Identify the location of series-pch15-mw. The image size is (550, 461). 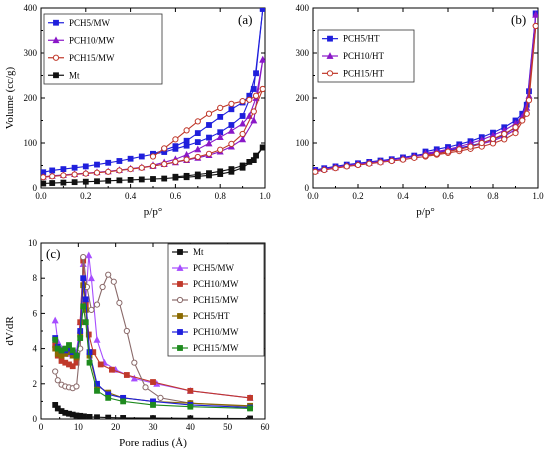
(153, 133).